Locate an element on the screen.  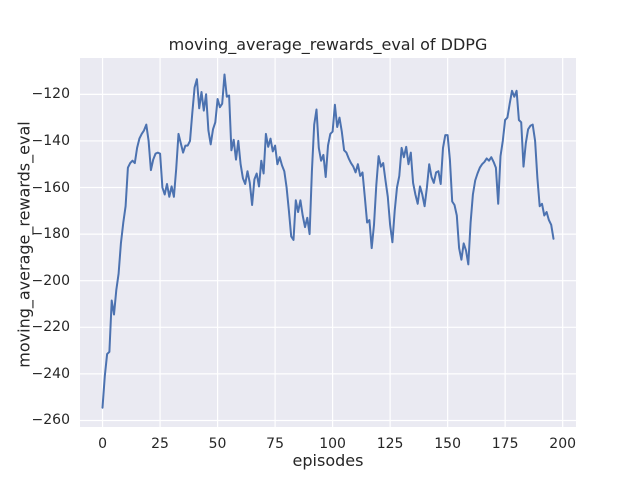
x-tick-label: 175 is located at coordinates (505, 444).